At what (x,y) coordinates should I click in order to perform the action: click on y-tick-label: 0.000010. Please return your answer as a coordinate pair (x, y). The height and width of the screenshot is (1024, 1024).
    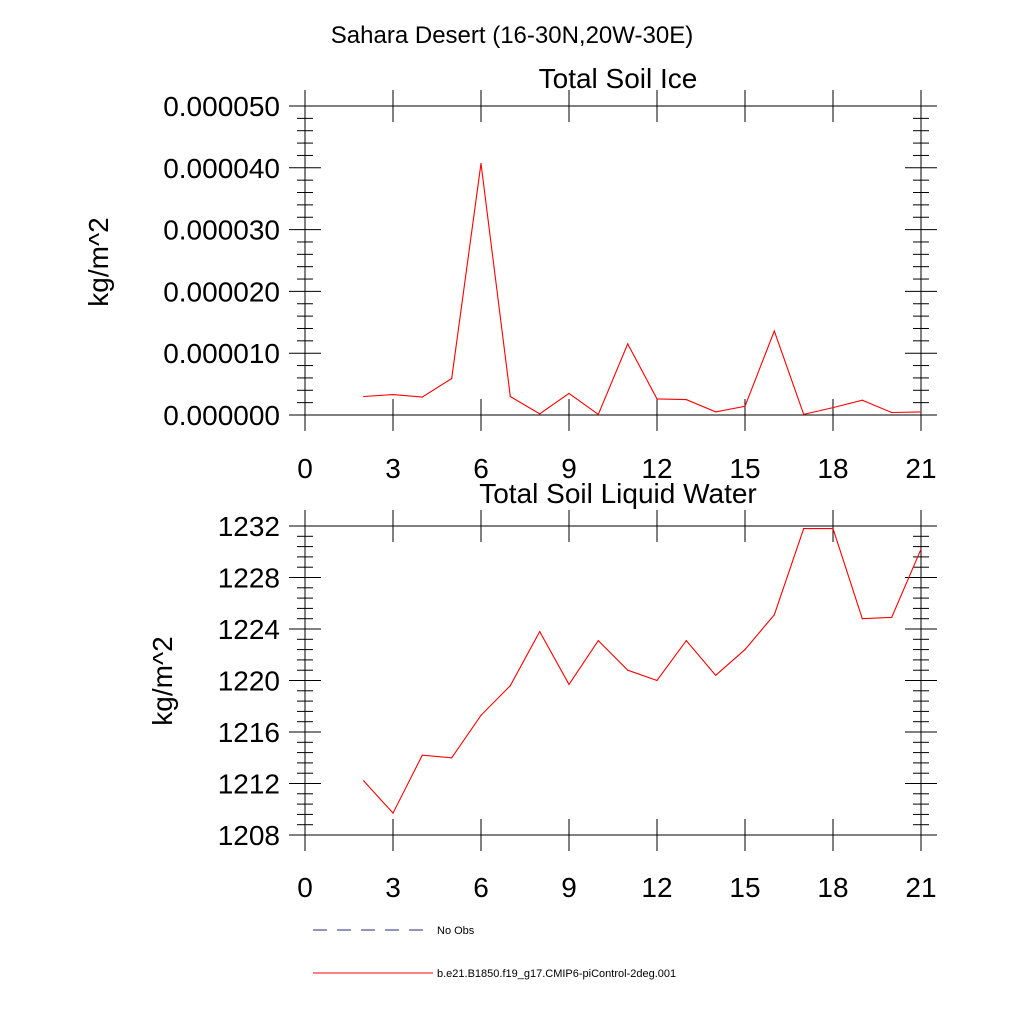
    Looking at the image, I should click on (221, 353).